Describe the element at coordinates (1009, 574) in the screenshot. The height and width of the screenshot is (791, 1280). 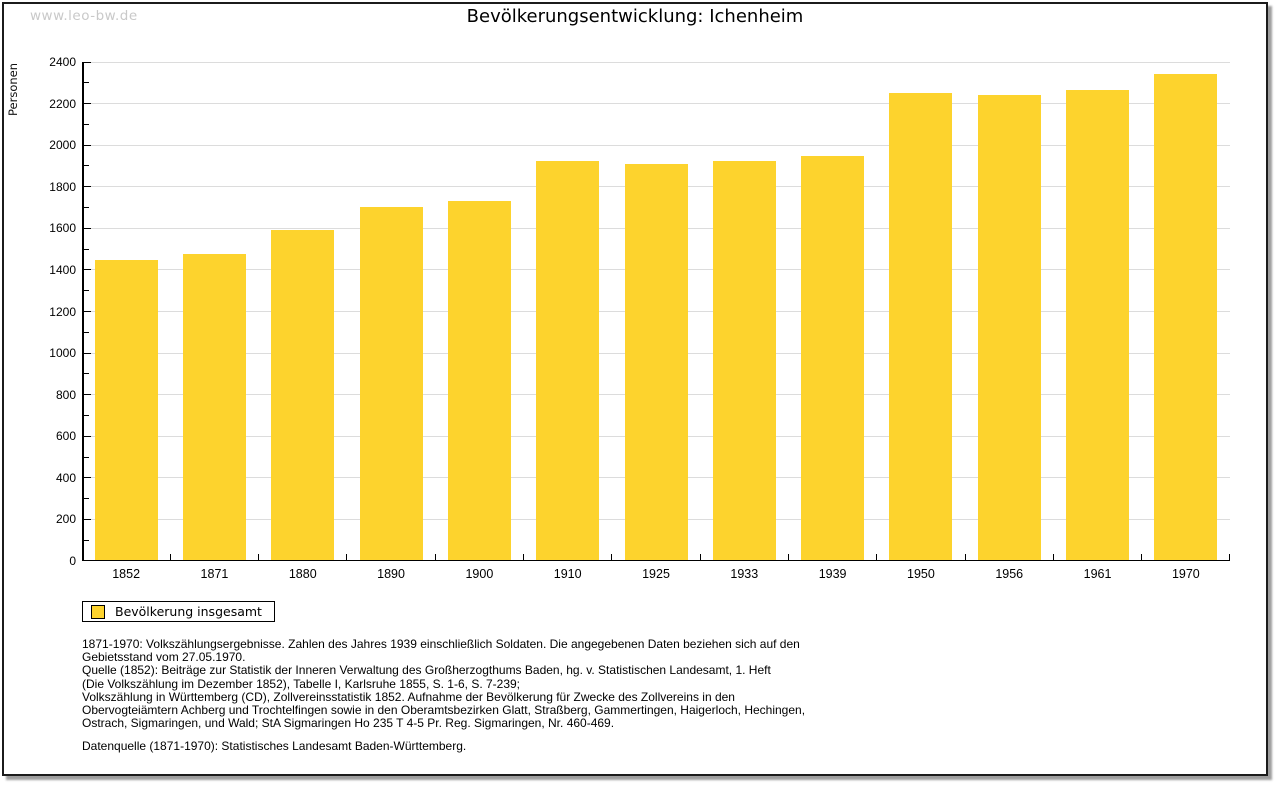
I see `x-tick-label: 1956` at that location.